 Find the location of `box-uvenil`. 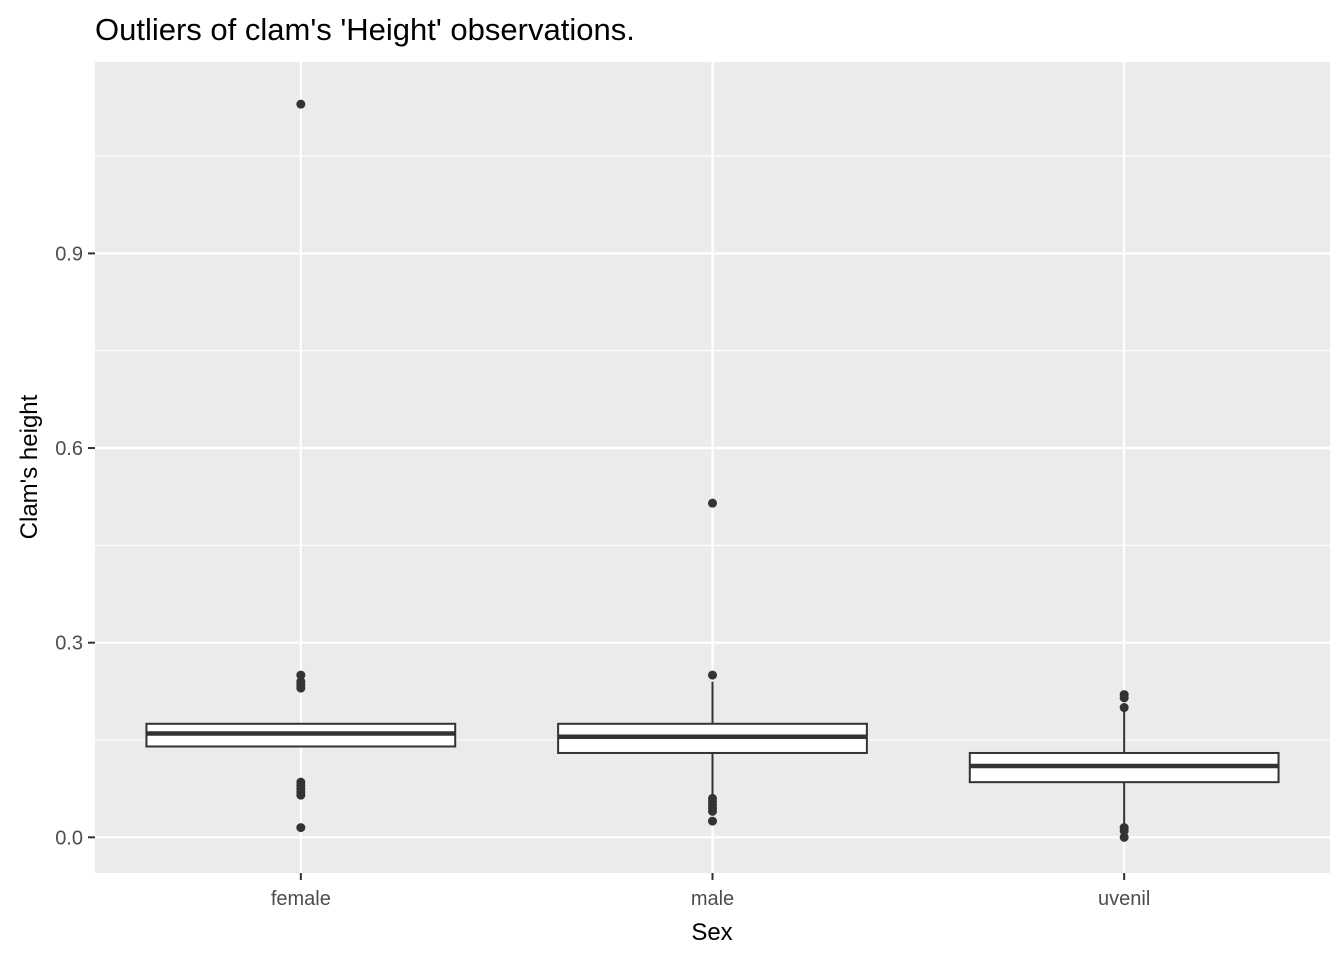

box-uvenil is located at coordinates (1124, 766).